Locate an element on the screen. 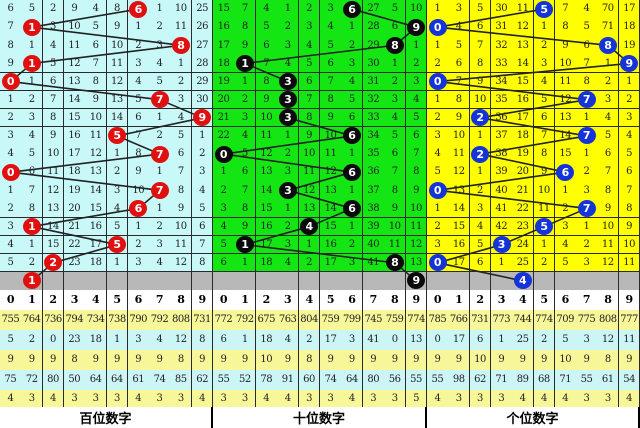 This screenshot has height=428, width=640. stat-cell: 8 is located at coordinates (181, 360).